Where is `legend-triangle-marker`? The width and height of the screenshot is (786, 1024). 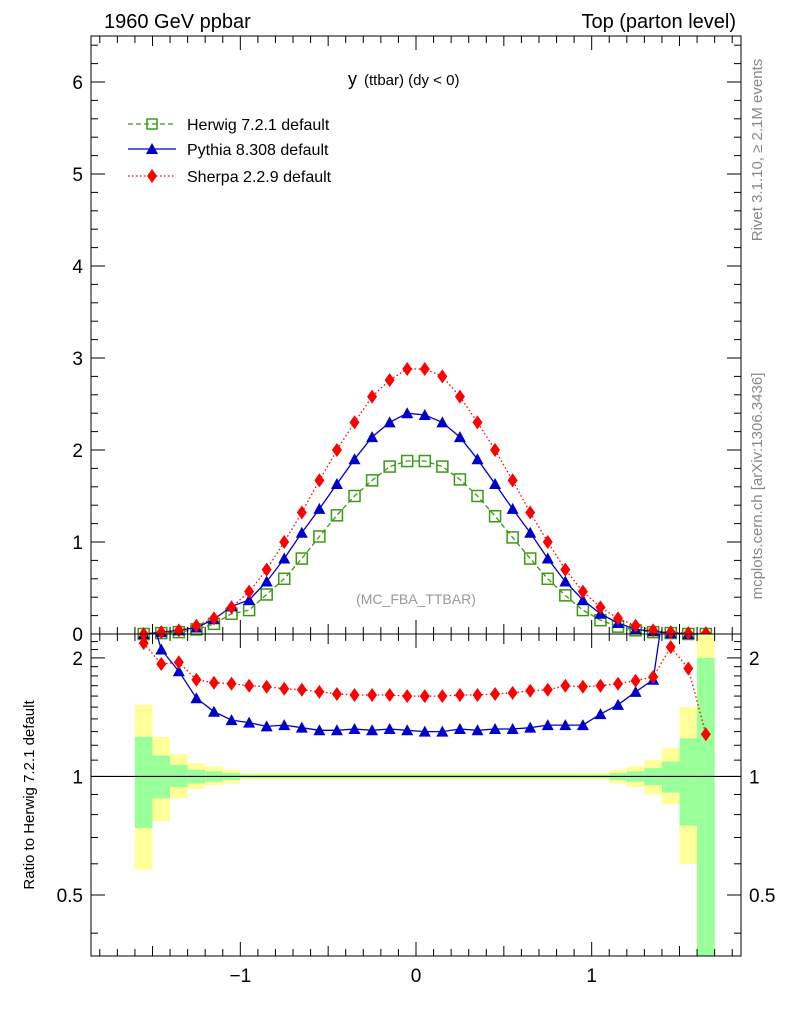 legend-triangle-marker is located at coordinates (152, 148).